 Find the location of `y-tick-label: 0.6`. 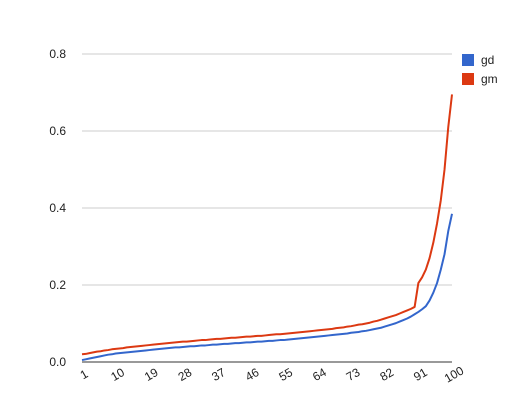

y-tick-label: 0.6 is located at coordinates (57, 131).